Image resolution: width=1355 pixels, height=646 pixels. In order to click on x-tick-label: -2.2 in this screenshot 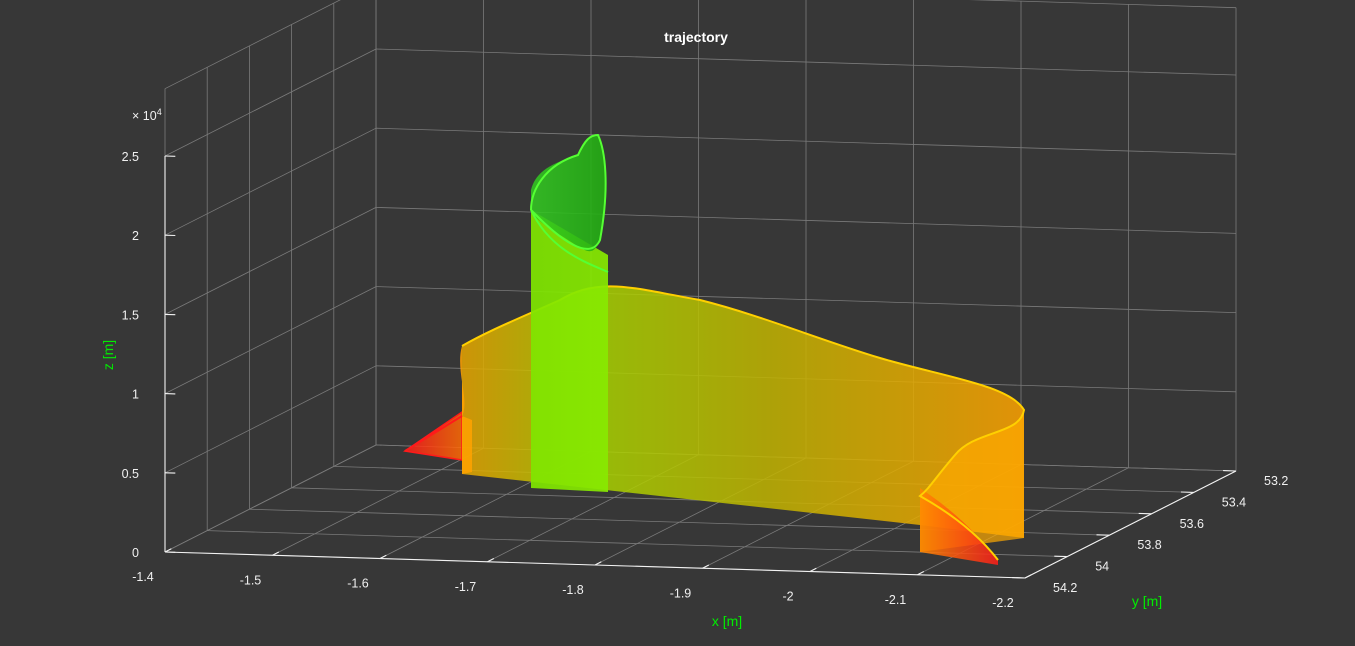, I will do `click(1003, 603)`.